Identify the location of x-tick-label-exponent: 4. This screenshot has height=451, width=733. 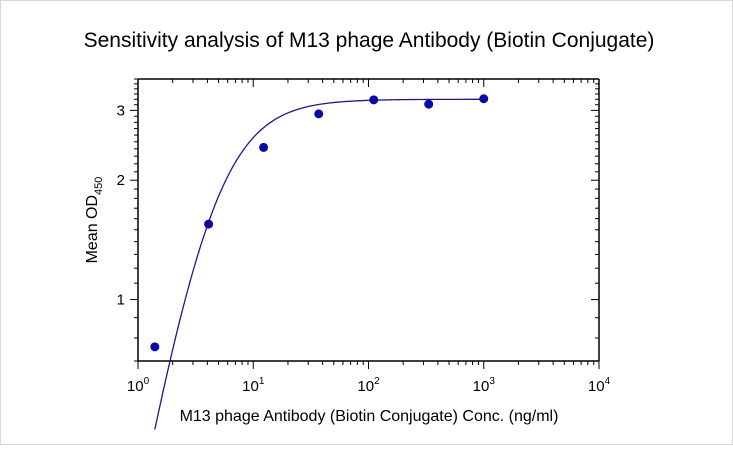
(608, 381).